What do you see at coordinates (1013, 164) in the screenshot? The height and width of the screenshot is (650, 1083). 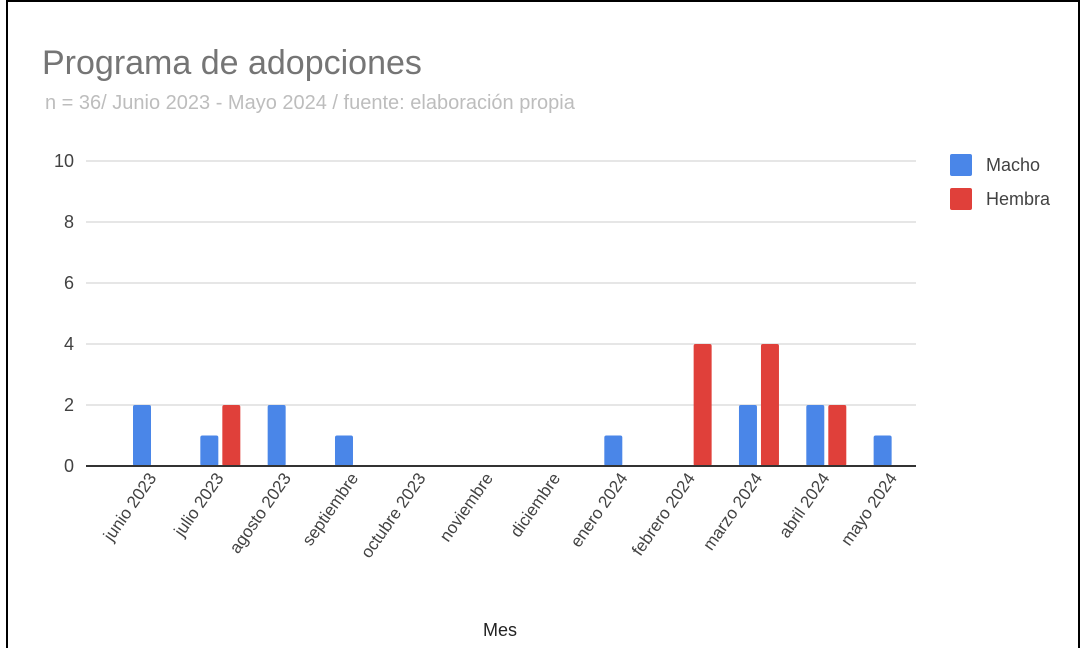 I see `legend-label-macho: Macho` at bounding box center [1013, 164].